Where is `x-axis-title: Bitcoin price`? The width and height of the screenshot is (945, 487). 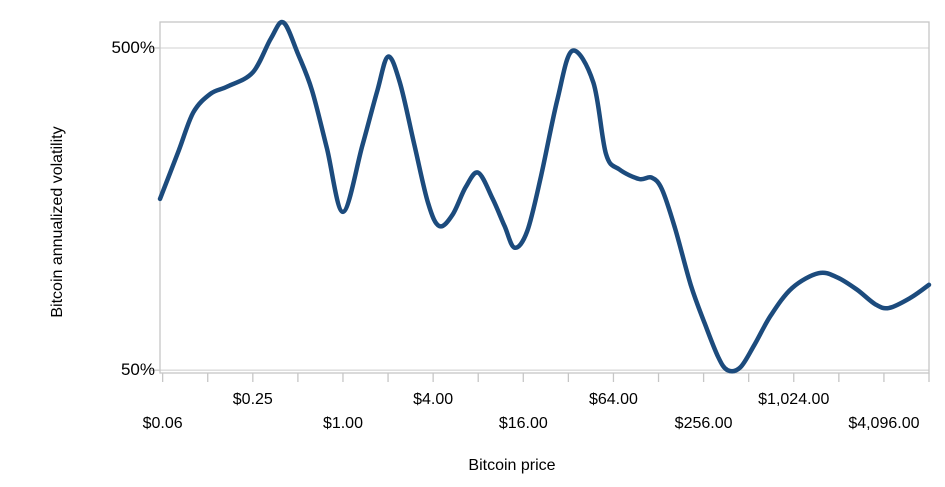
x-axis-title: Bitcoin price is located at coordinates (512, 465).